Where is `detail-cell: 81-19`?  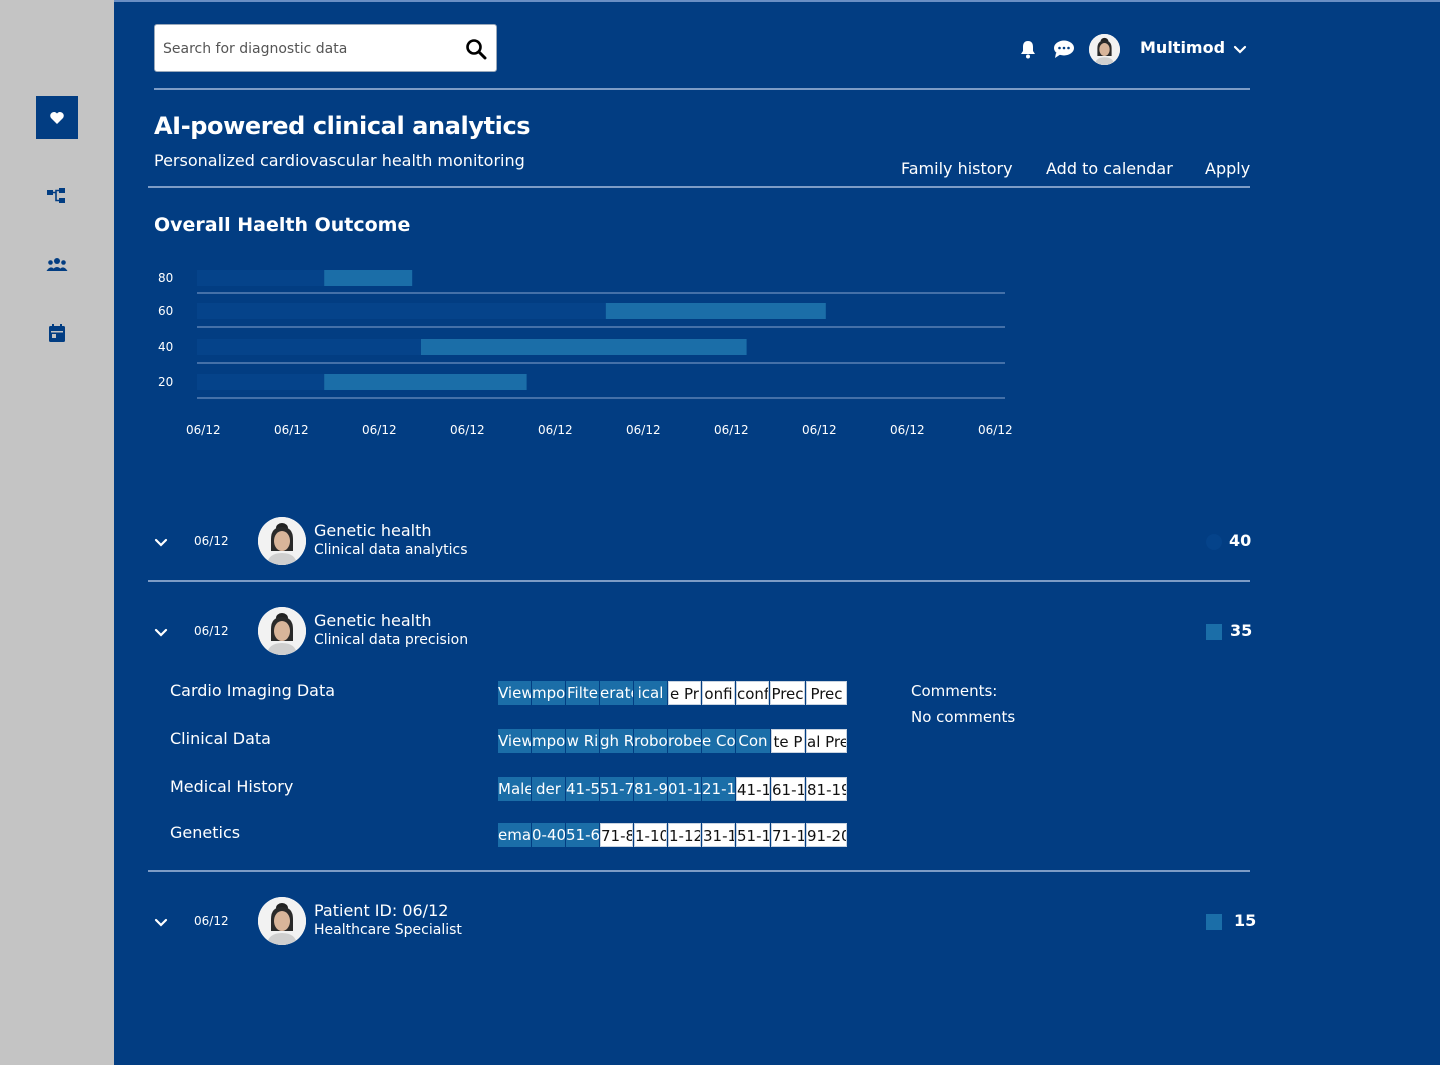 detail-cell: 81-19 is located at coordinates (826, 789).